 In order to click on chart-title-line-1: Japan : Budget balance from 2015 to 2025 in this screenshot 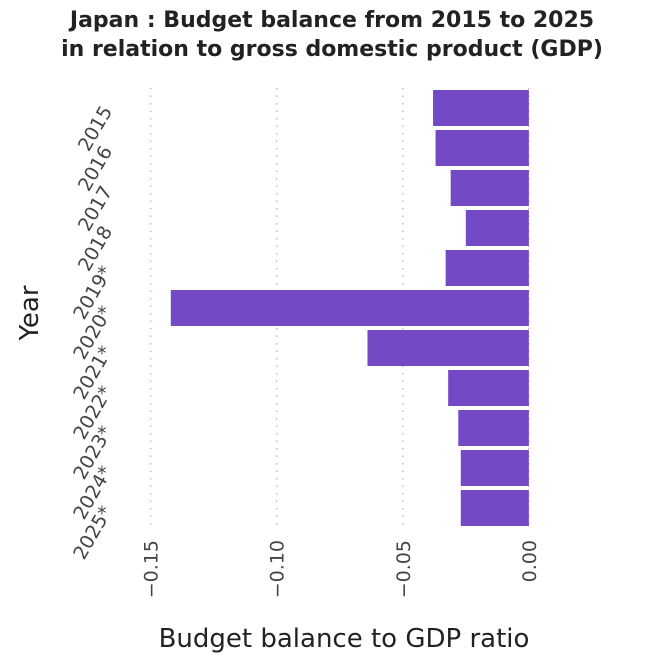, I will do `click(332, 20)`.